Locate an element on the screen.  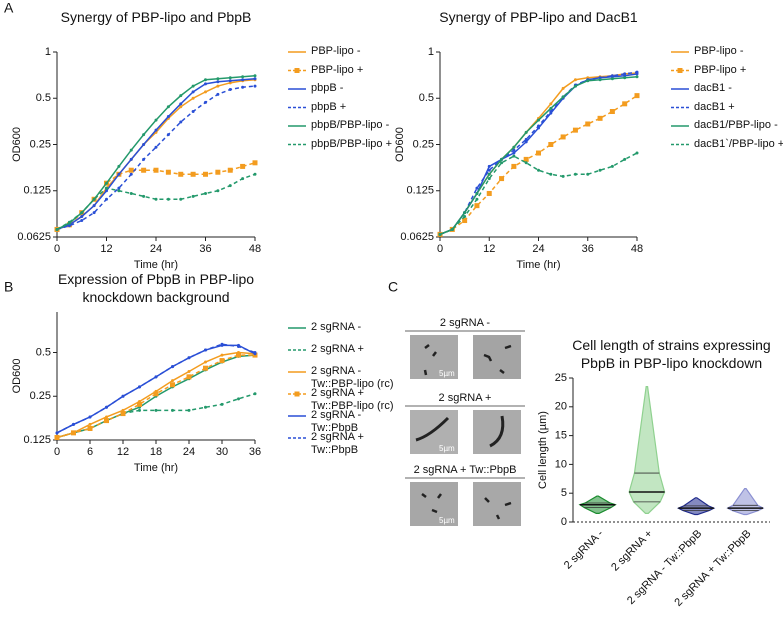
y-tick-label: 0.5 is located at coordinates (43, 98).